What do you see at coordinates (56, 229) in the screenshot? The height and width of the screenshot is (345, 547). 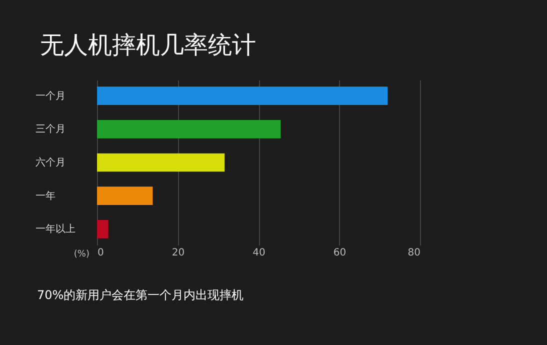 I see `y-tick-label: 一年以上` at bounding box center [56, 229].